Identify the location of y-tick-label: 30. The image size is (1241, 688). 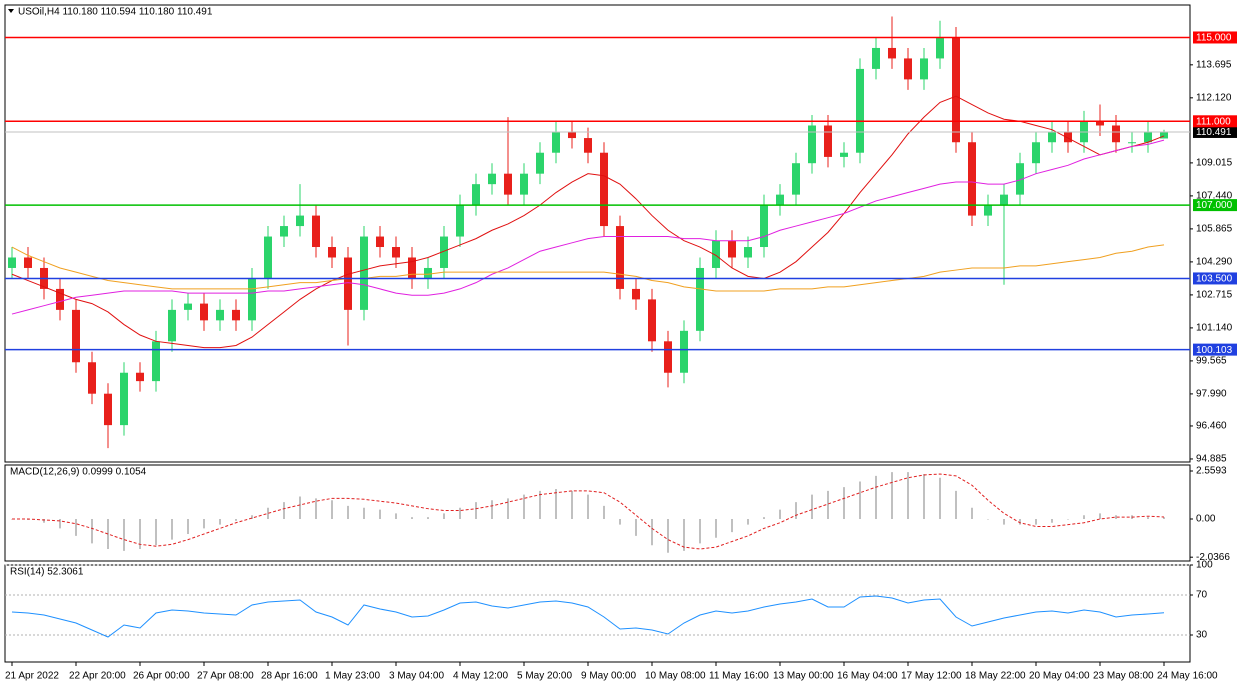
(1202, 635).